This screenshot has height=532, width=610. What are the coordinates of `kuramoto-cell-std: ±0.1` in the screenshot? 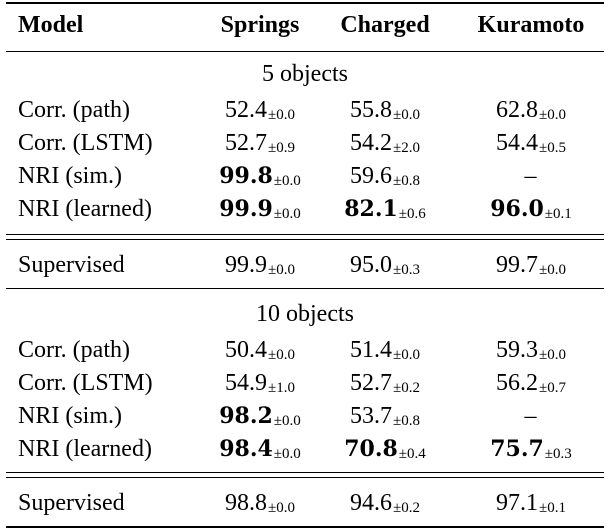 It's located at (558, 214).